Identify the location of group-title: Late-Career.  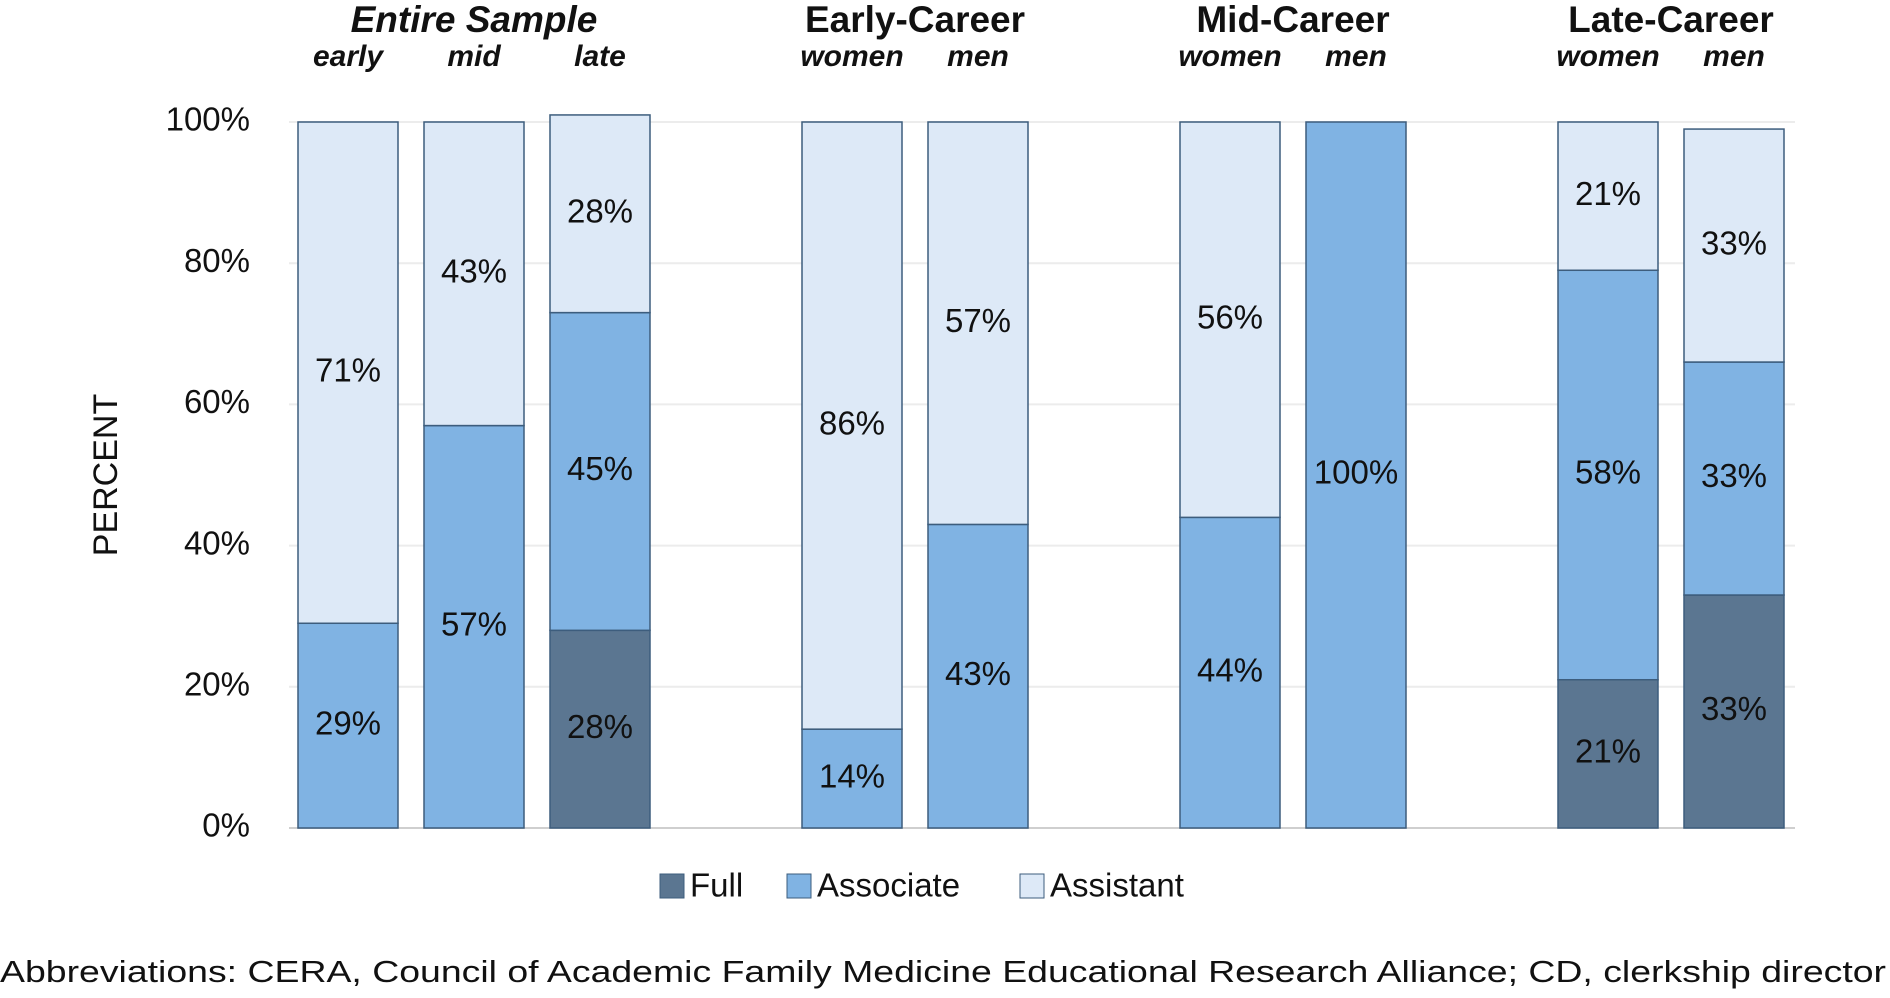
(1671, 20).